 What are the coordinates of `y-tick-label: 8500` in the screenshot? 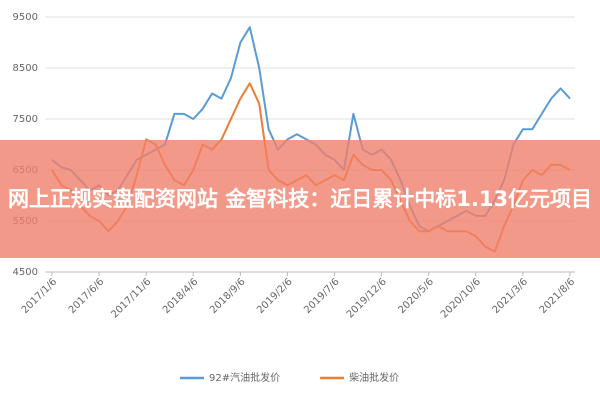 It's located at (25, 68).